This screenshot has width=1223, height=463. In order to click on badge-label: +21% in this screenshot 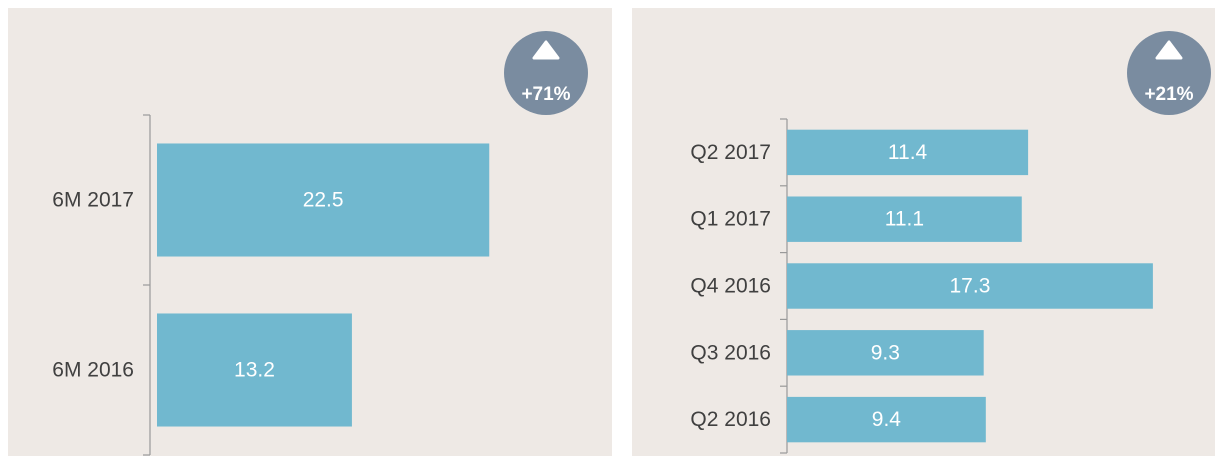, I will do `click(1168, 94)`.